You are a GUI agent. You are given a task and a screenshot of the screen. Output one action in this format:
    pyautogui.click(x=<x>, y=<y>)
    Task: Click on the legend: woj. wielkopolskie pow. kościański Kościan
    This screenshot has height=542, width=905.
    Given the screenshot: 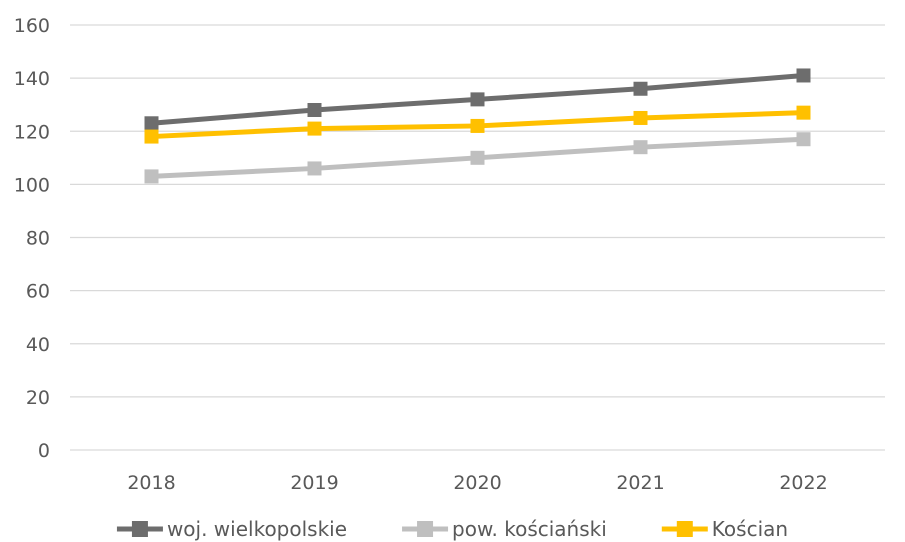 What is the action you would take?
    pyautogui.click(x=452, y=529)
    